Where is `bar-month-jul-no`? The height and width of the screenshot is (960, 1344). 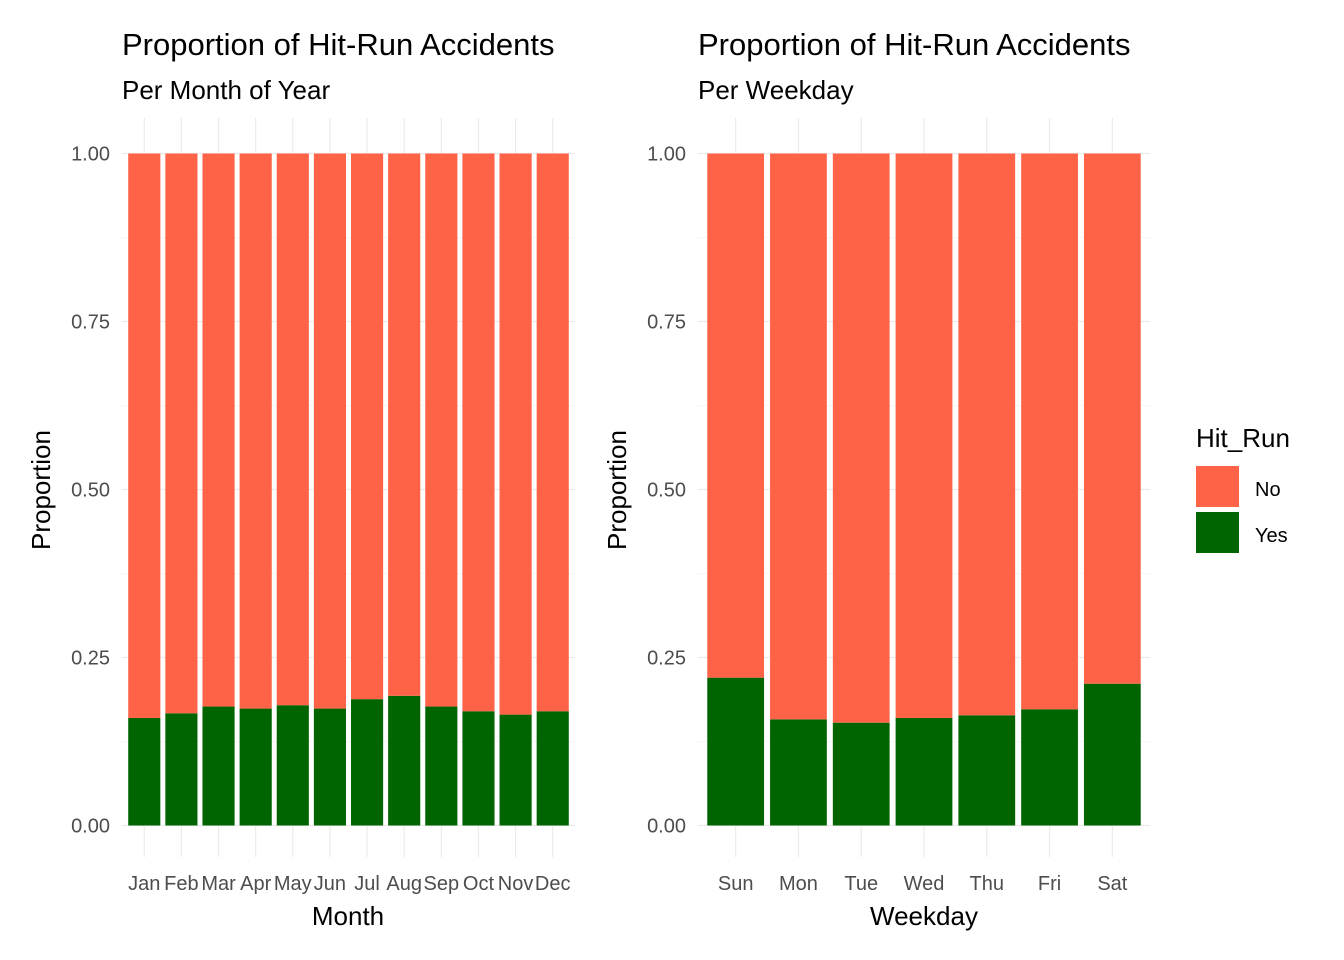
bar-month-jul-no is located at coordinates (367, 426).